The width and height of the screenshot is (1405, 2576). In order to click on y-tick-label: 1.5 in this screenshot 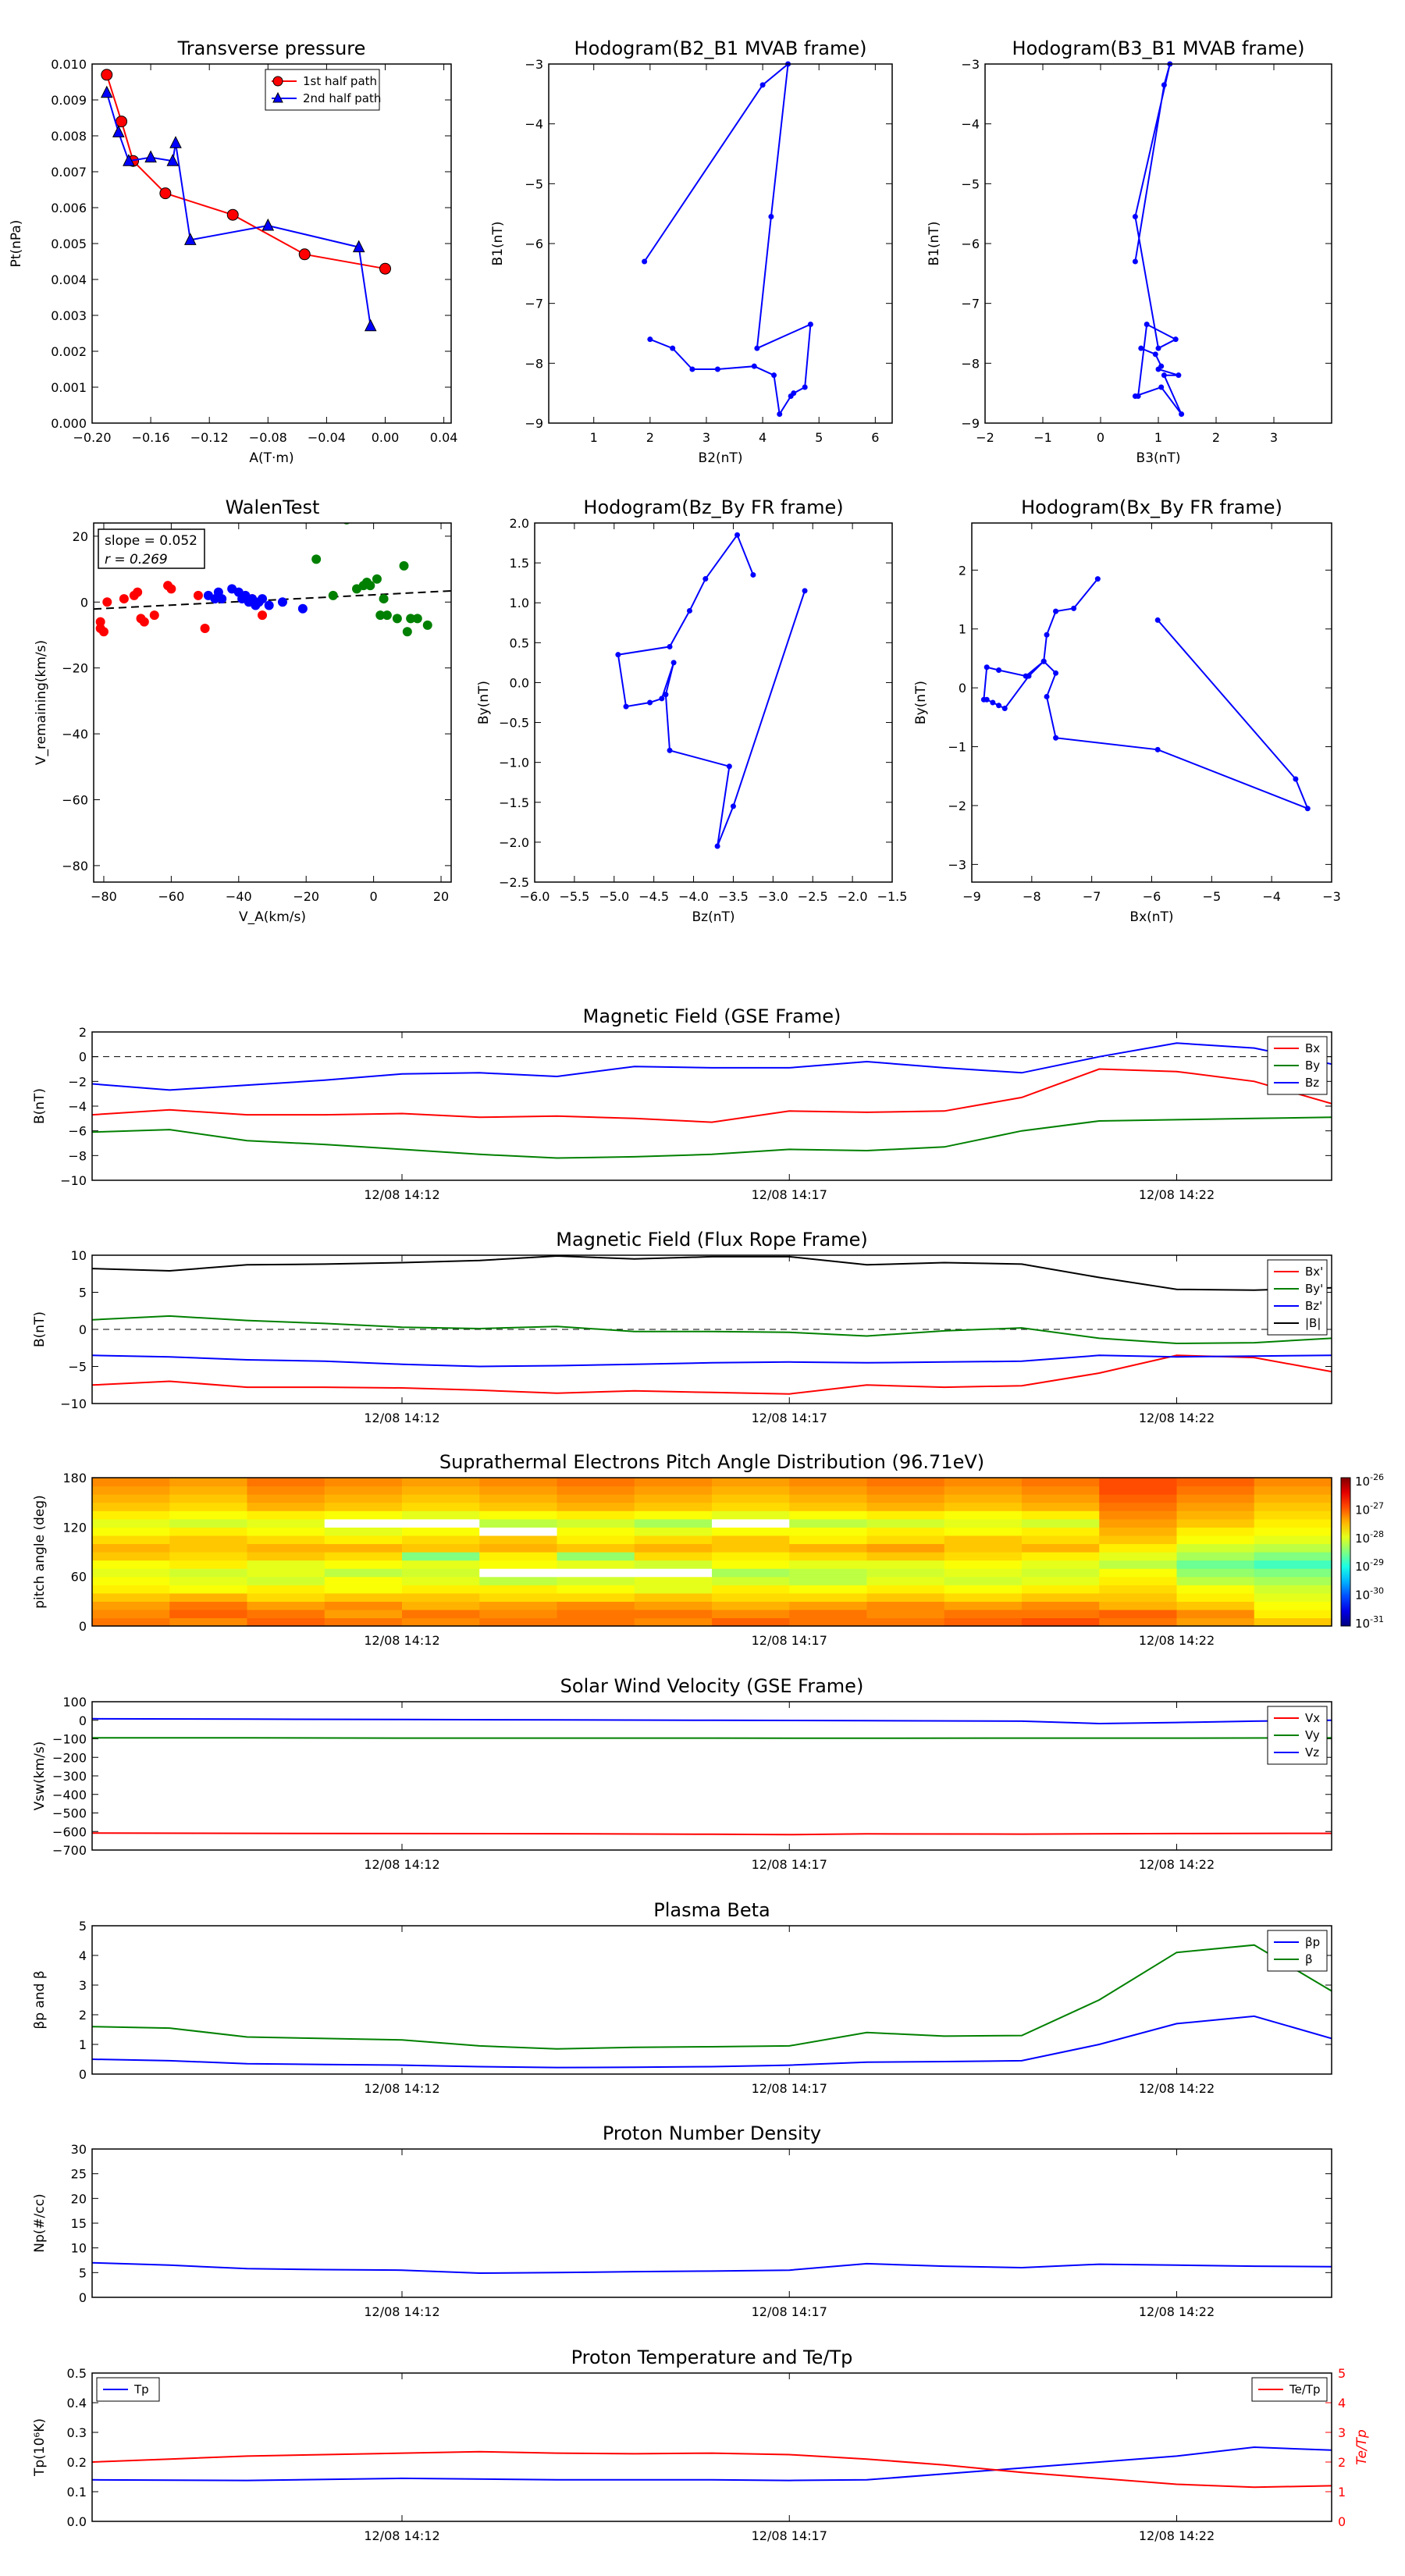, I will do `click(519, 563)`.